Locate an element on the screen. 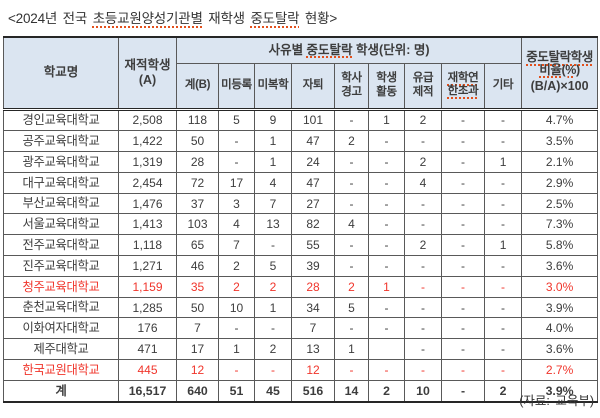  table-row: 전주교육대학교 1,118 65 7-55- -2-1 5.8% is located at coordinates (301, 245).